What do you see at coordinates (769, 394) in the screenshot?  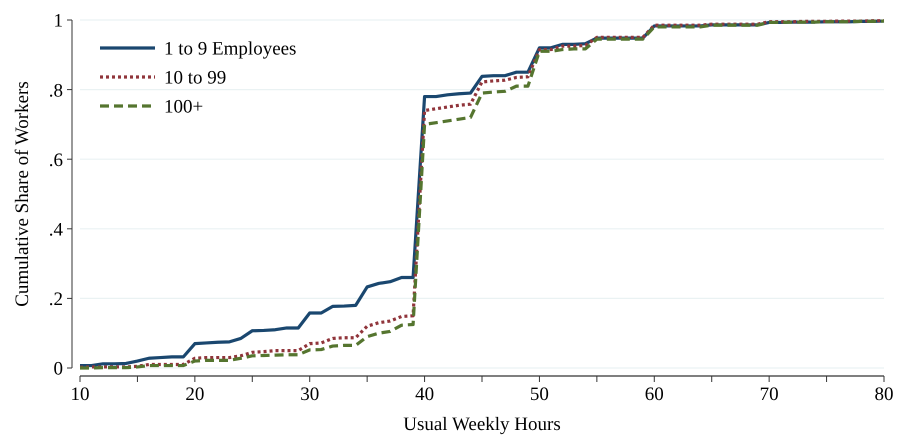 I see `x-tick-label: 70` at bounding box center [769, 394].